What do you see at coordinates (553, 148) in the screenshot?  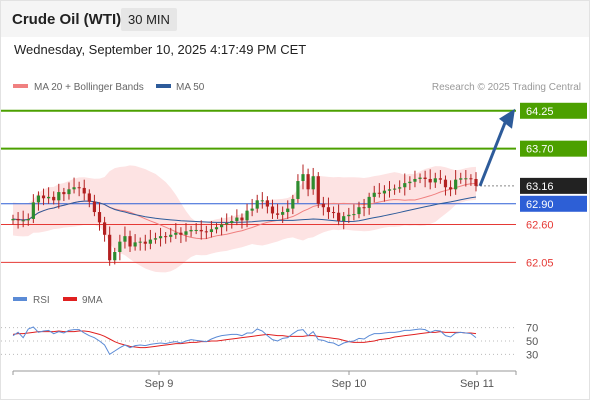 I see `level-tag-63.70` at bounding box center [553, 148].